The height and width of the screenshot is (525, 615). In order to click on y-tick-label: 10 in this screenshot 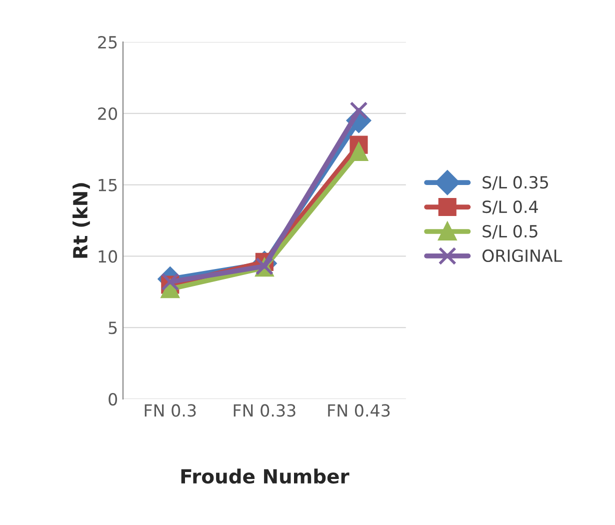, I will do `click(108, 256)`.